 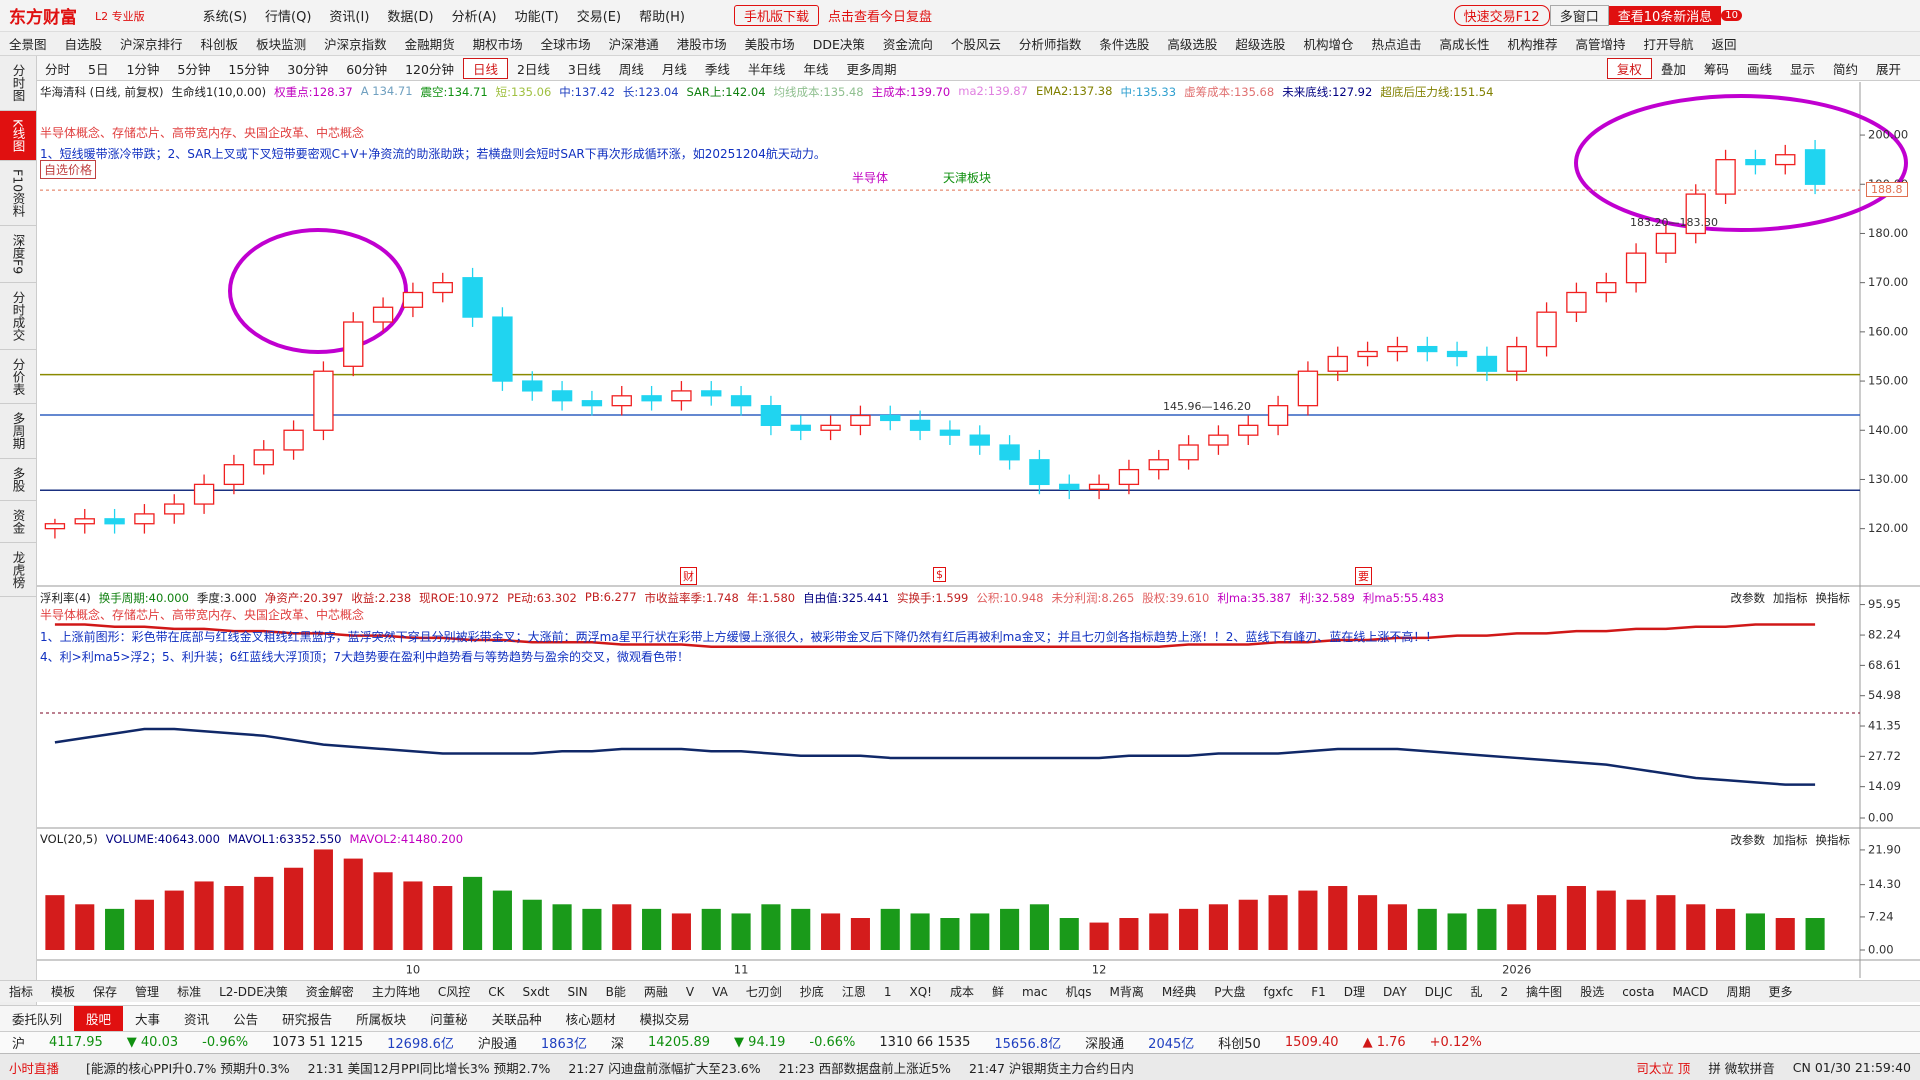 I want to click on nav-item: 热点追击, so click(x=1396, y=44).